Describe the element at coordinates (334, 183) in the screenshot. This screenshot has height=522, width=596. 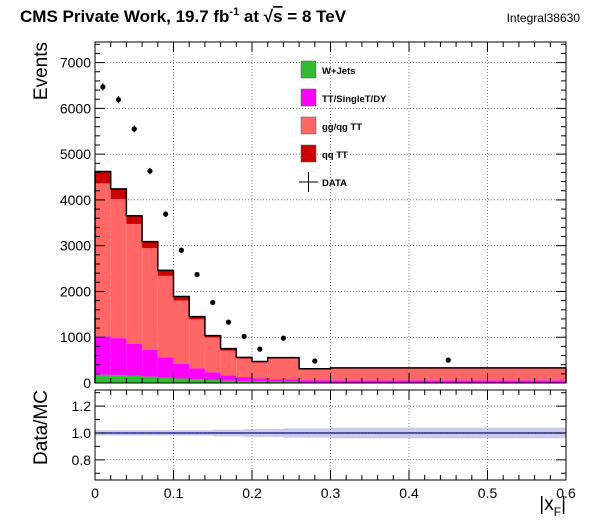
I see `legend-label: DATA` at that location.